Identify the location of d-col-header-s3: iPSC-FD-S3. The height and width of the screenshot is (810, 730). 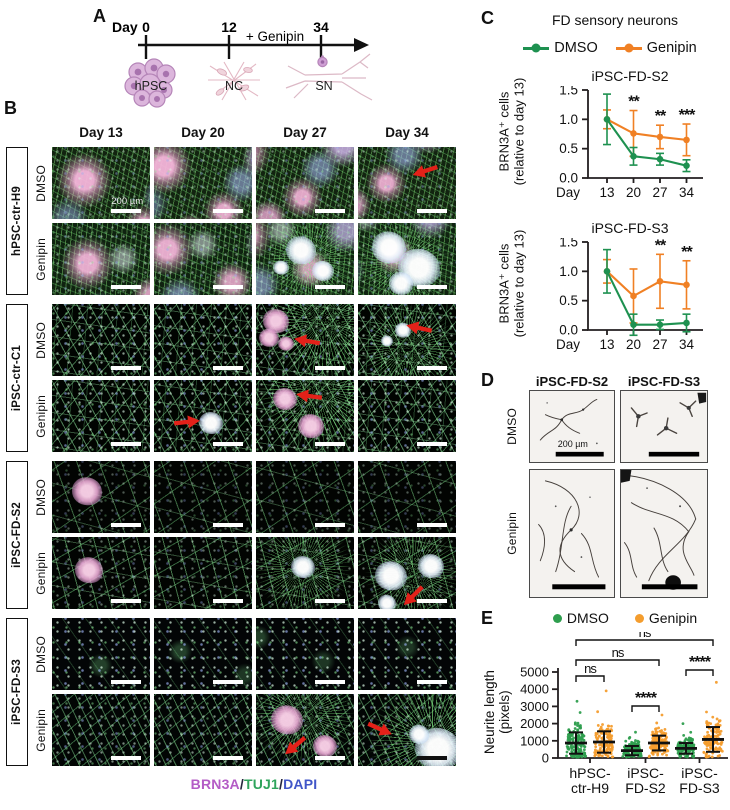
(664, 381).